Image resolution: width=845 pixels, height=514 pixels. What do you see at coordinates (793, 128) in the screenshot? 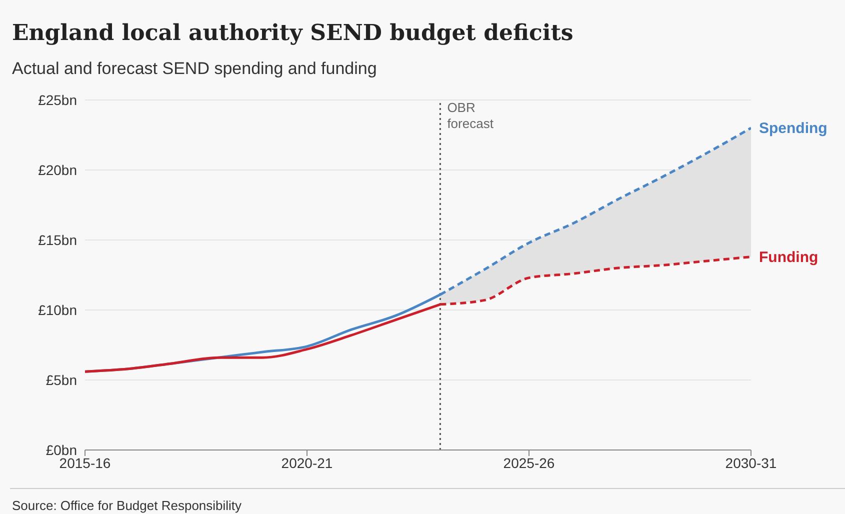
I see `series-label: Spending` at bounding box center [793, 128].